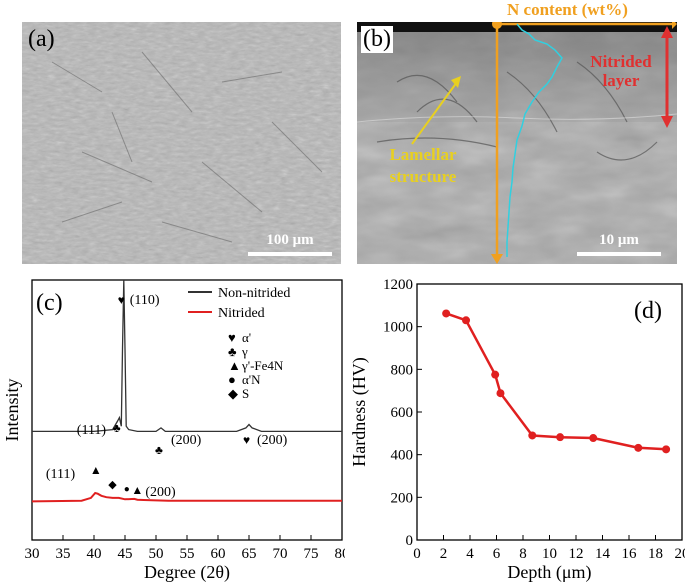  I want to click on x-tick-label-c: 40, so click(94, 554).